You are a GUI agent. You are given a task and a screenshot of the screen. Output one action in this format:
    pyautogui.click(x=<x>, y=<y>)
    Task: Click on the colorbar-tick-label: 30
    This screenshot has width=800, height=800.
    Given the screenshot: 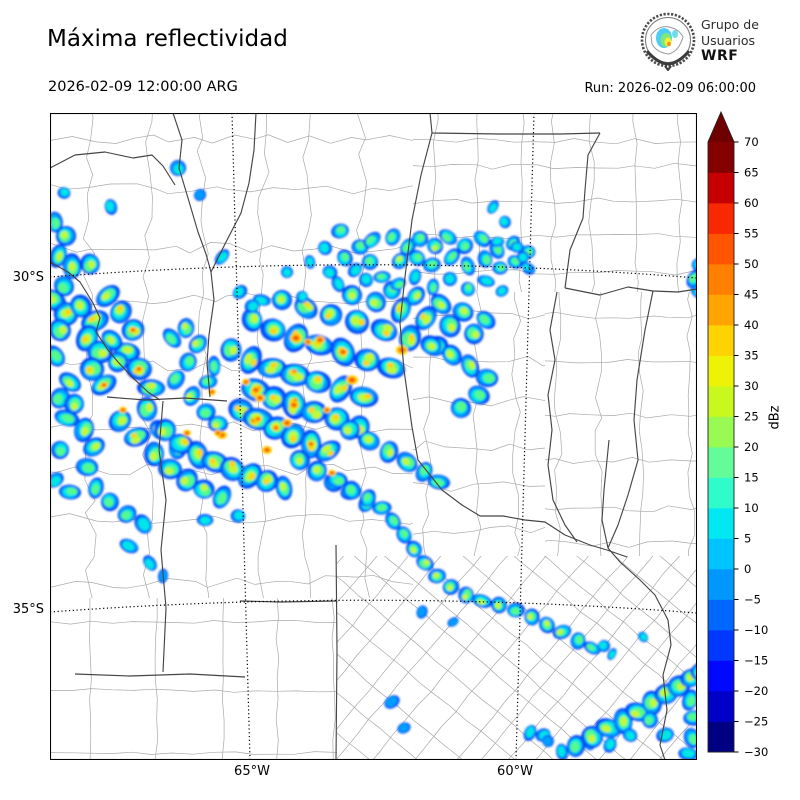 What is the action you would take?
    pyautogui.click(x=751, y=386)
    